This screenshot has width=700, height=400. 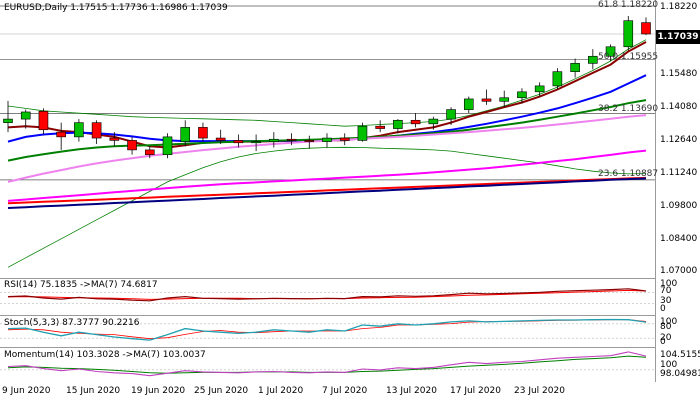 What do you see at coordinates (158, 391) in the screenshot?
I see `date-axis-label: 19 Jun 2020` at bounding box center [158, 391].